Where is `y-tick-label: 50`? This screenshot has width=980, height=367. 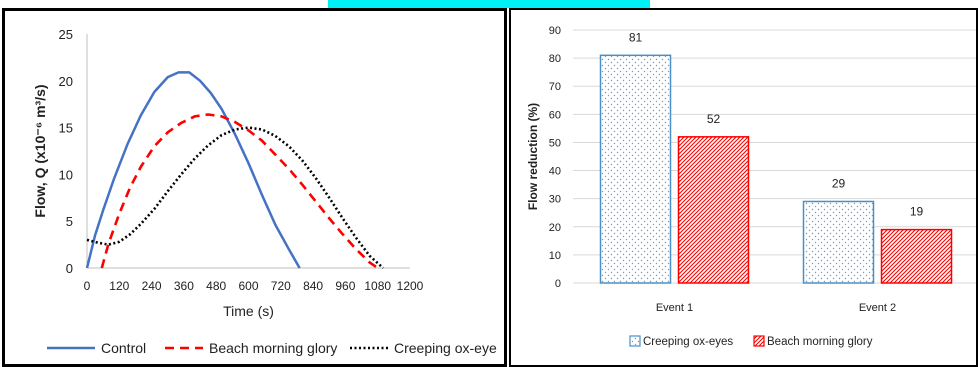
y-tick-label: 50 is located at coordinates (555, 143).